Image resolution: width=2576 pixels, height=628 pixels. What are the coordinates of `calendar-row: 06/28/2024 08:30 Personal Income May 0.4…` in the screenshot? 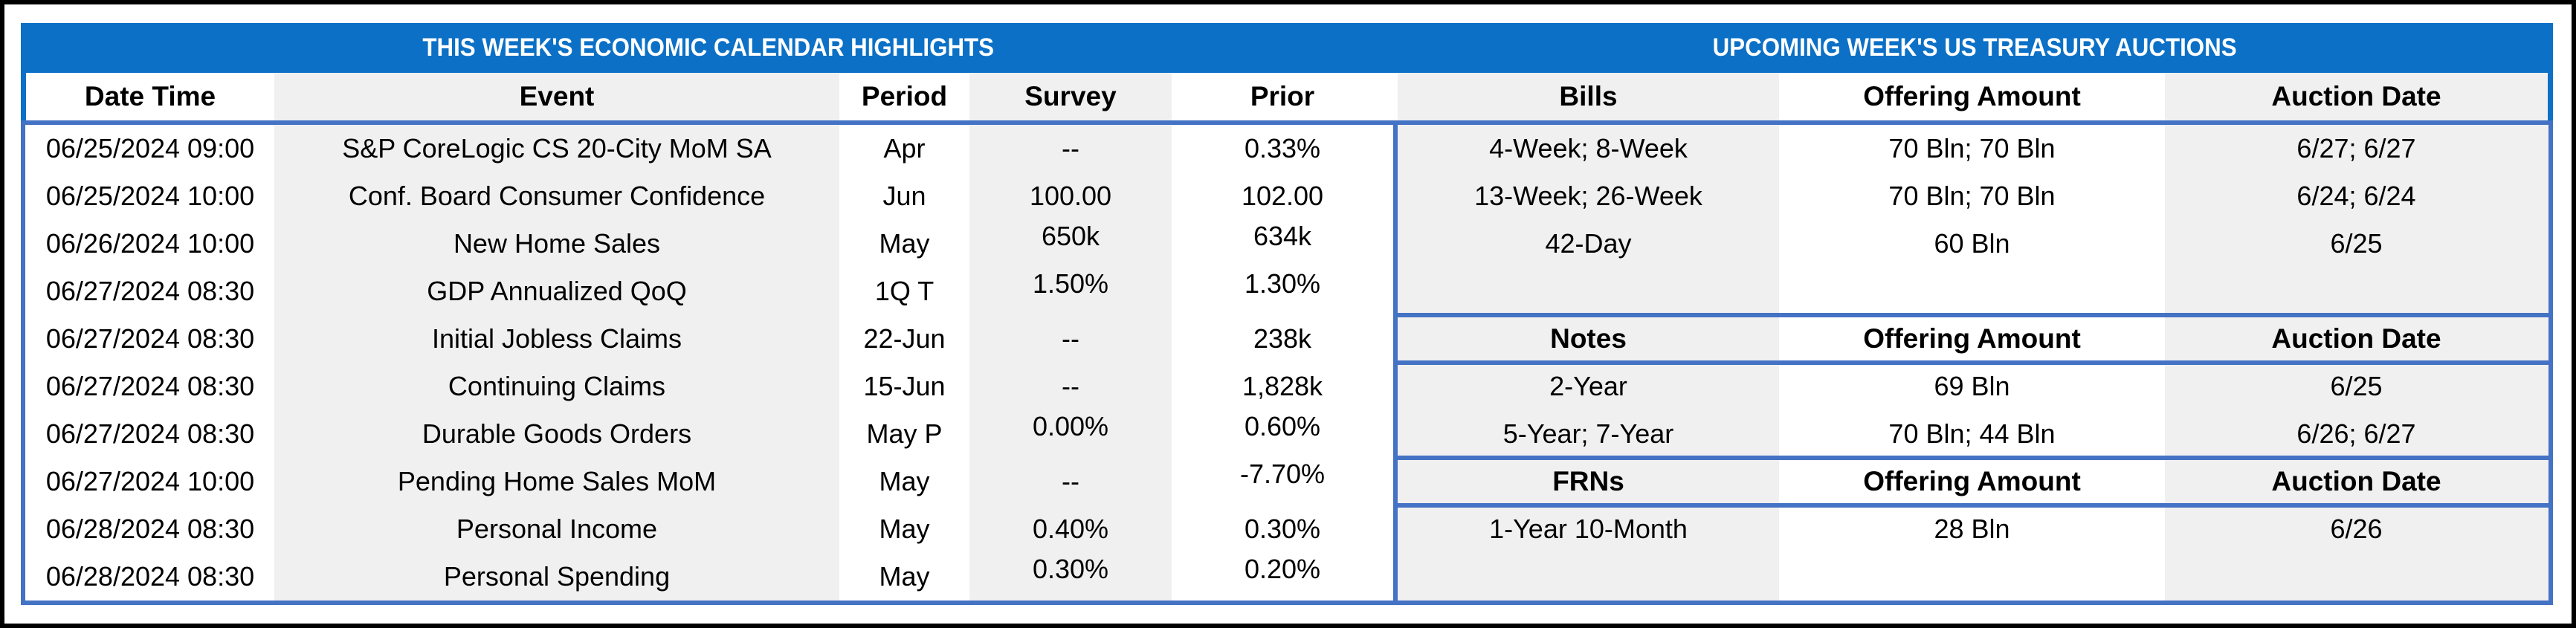 It's located at (709, 529).